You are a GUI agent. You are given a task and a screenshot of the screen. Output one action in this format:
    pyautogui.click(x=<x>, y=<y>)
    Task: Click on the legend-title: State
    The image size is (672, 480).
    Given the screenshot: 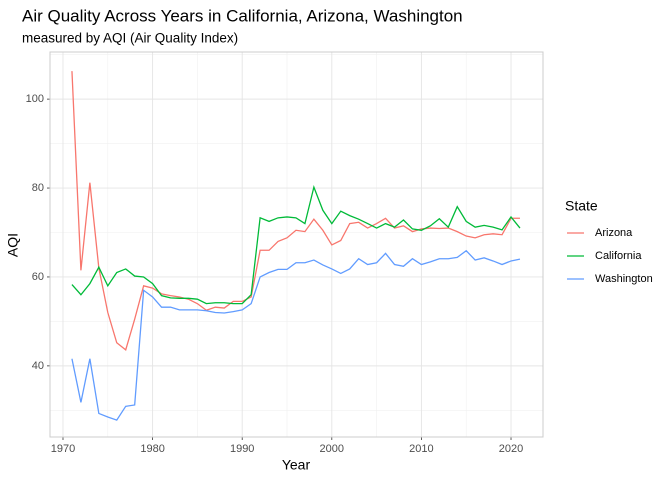 What is the action you would take?
    pyautogui.click(x=581, y=206)
    